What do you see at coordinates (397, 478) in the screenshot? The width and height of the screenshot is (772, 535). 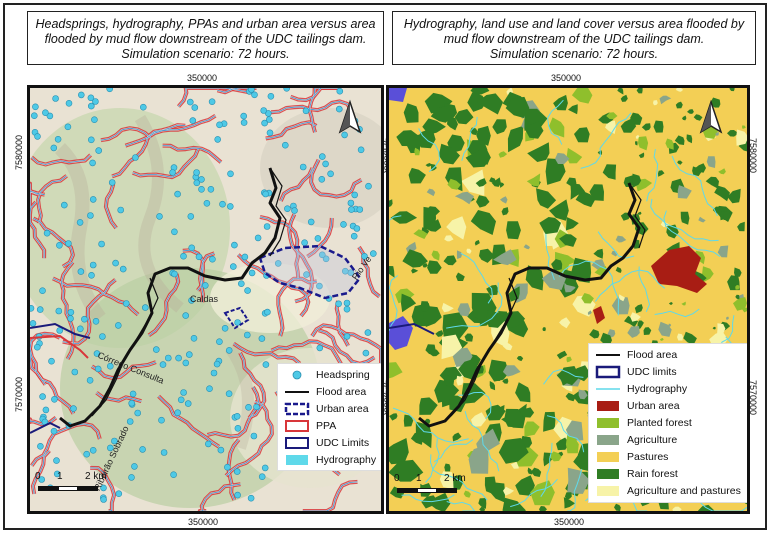 I see `right-scale-zero: 0` at bounding box center [397, 478].